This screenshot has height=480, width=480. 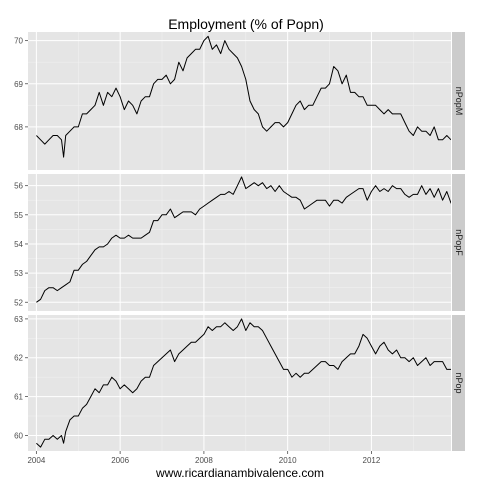 What do you see at coordinates (18, 358) in the screenshot?
I see `y-tick-label: 62` at bounding box center [18, 358].